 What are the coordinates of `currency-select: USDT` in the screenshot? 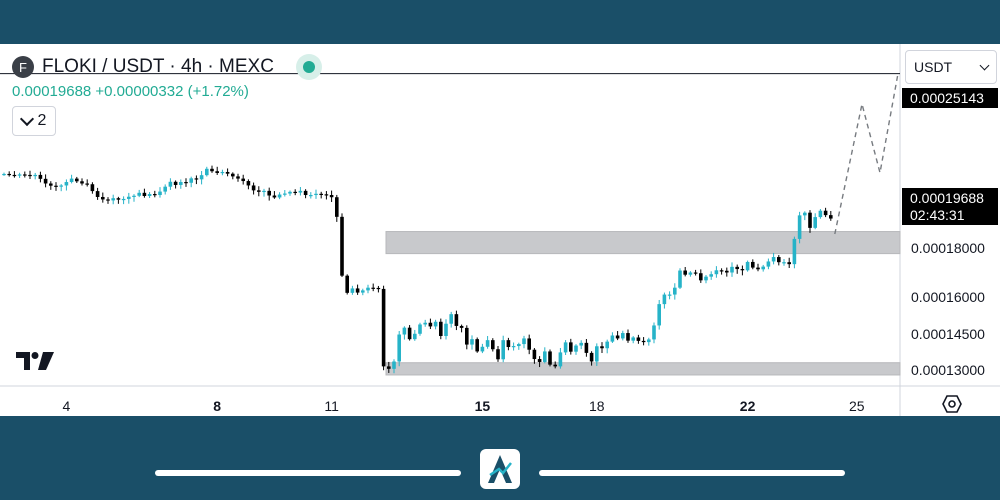 It's located at (951, 67).